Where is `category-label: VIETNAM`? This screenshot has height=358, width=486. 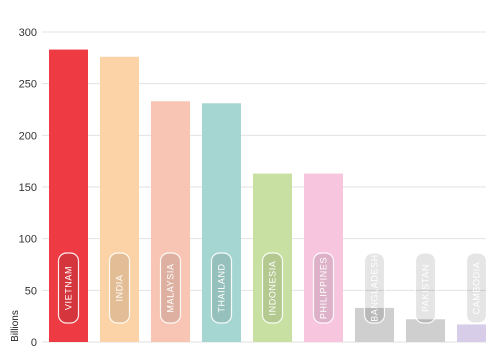
category-label: VIETNAM is located at coordinates (69, 288).